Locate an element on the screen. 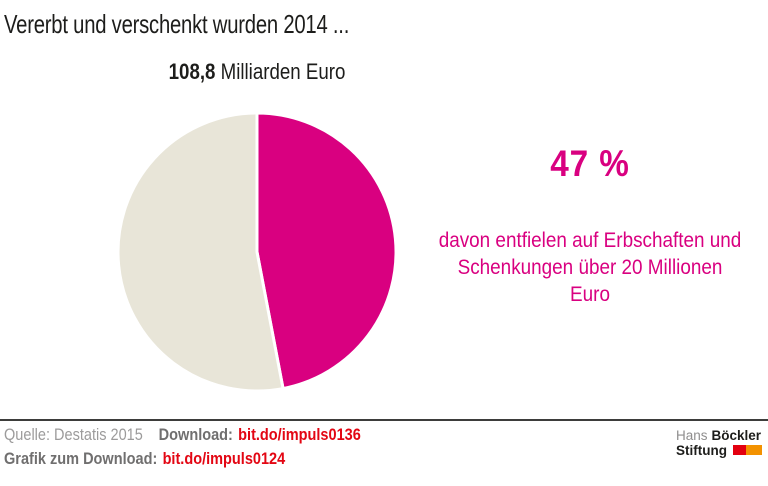  callout-percent: 47 % is located at coordinates (590, 163).